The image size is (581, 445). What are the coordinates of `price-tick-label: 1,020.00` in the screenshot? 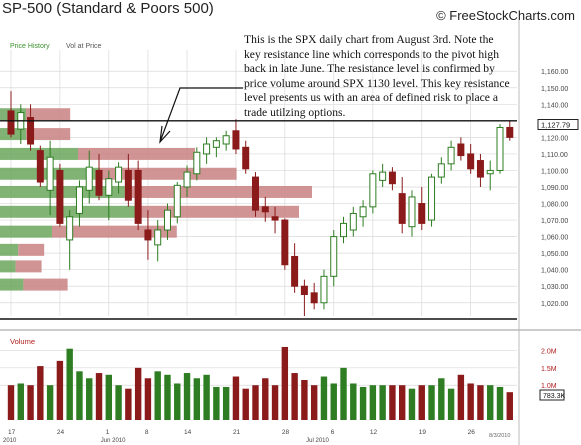 It's located at (554, 304).